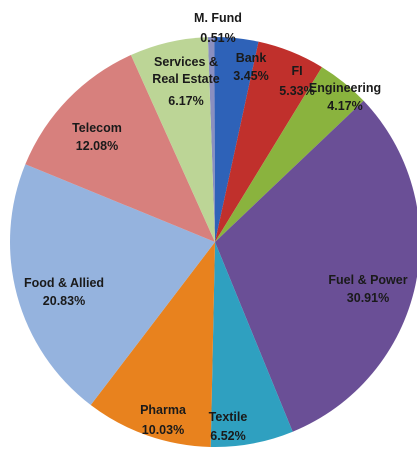 The width and height of the screenshot is (417, 455). I want to click on slice-label-engineering: Engineering, so click(345, 88).